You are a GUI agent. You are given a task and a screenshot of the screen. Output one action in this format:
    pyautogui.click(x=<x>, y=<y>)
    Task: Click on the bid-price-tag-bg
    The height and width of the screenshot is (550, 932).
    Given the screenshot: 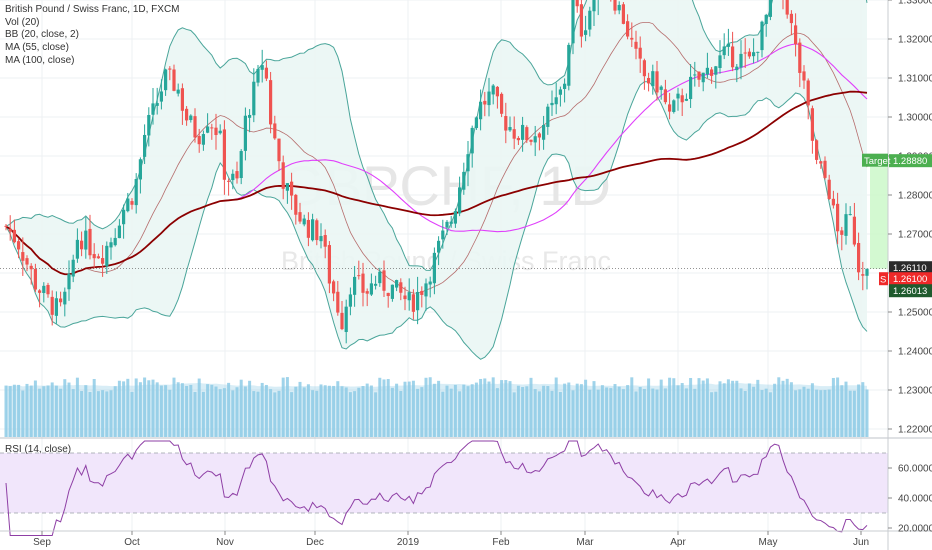 What is the action you would take?
    pyautogui.click(x=910, y=291)
    